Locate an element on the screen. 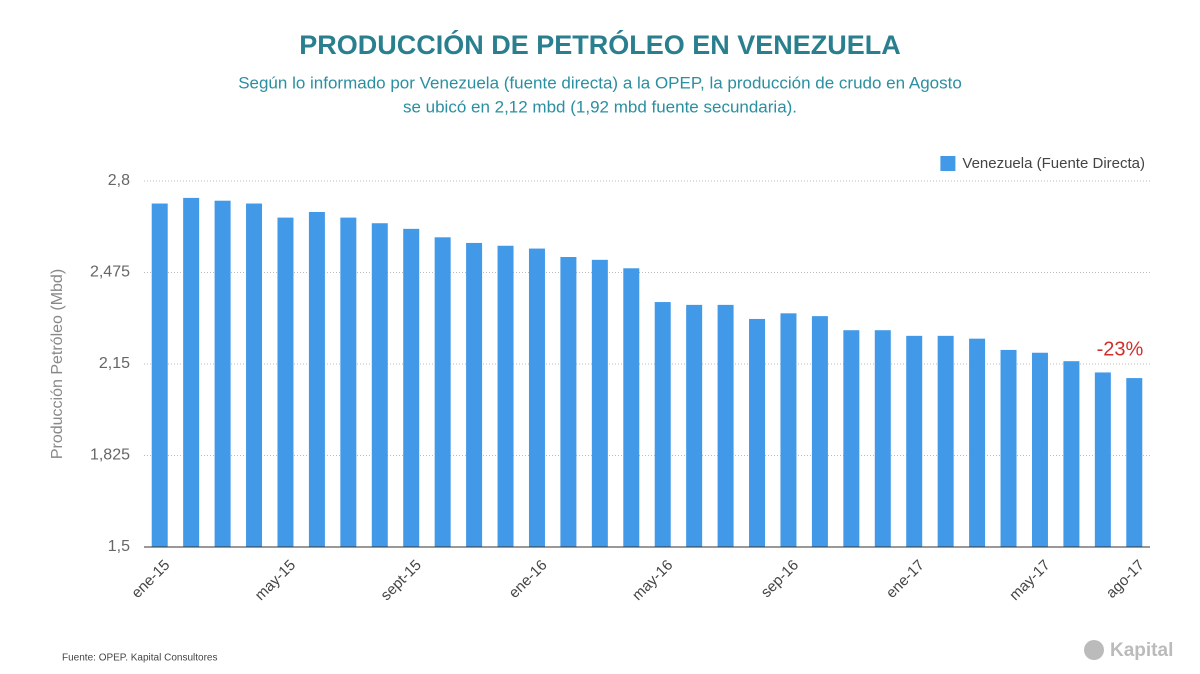 The height and width of the screenshot is (674, 1200). chart-title: PRODUCCIÓN DE PETRÓLEO EN VENEZUELA is located at coordinates (600, 44).